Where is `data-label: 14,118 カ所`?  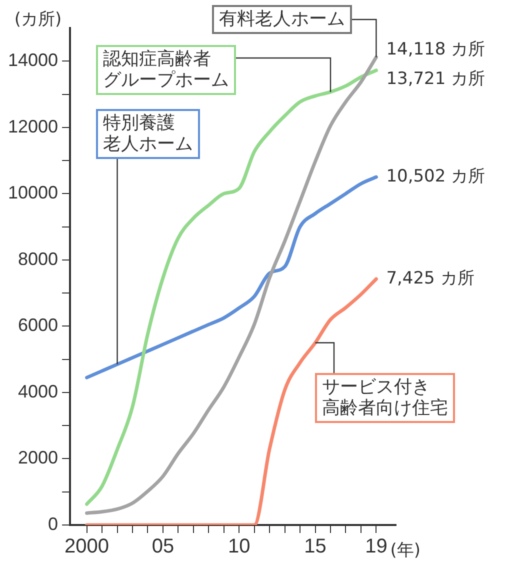 data-label: 14,118 カ所 is located at coordinates (436, 50).